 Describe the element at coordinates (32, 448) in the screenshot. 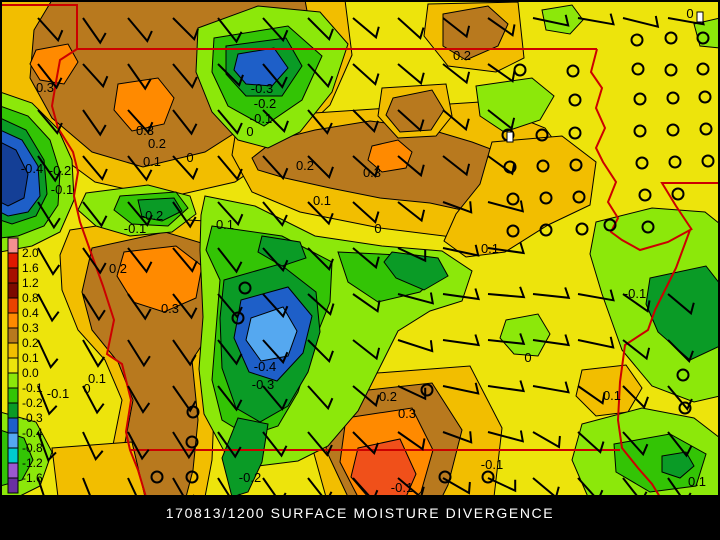

I see `colorbar-label: -0.8` at that location.